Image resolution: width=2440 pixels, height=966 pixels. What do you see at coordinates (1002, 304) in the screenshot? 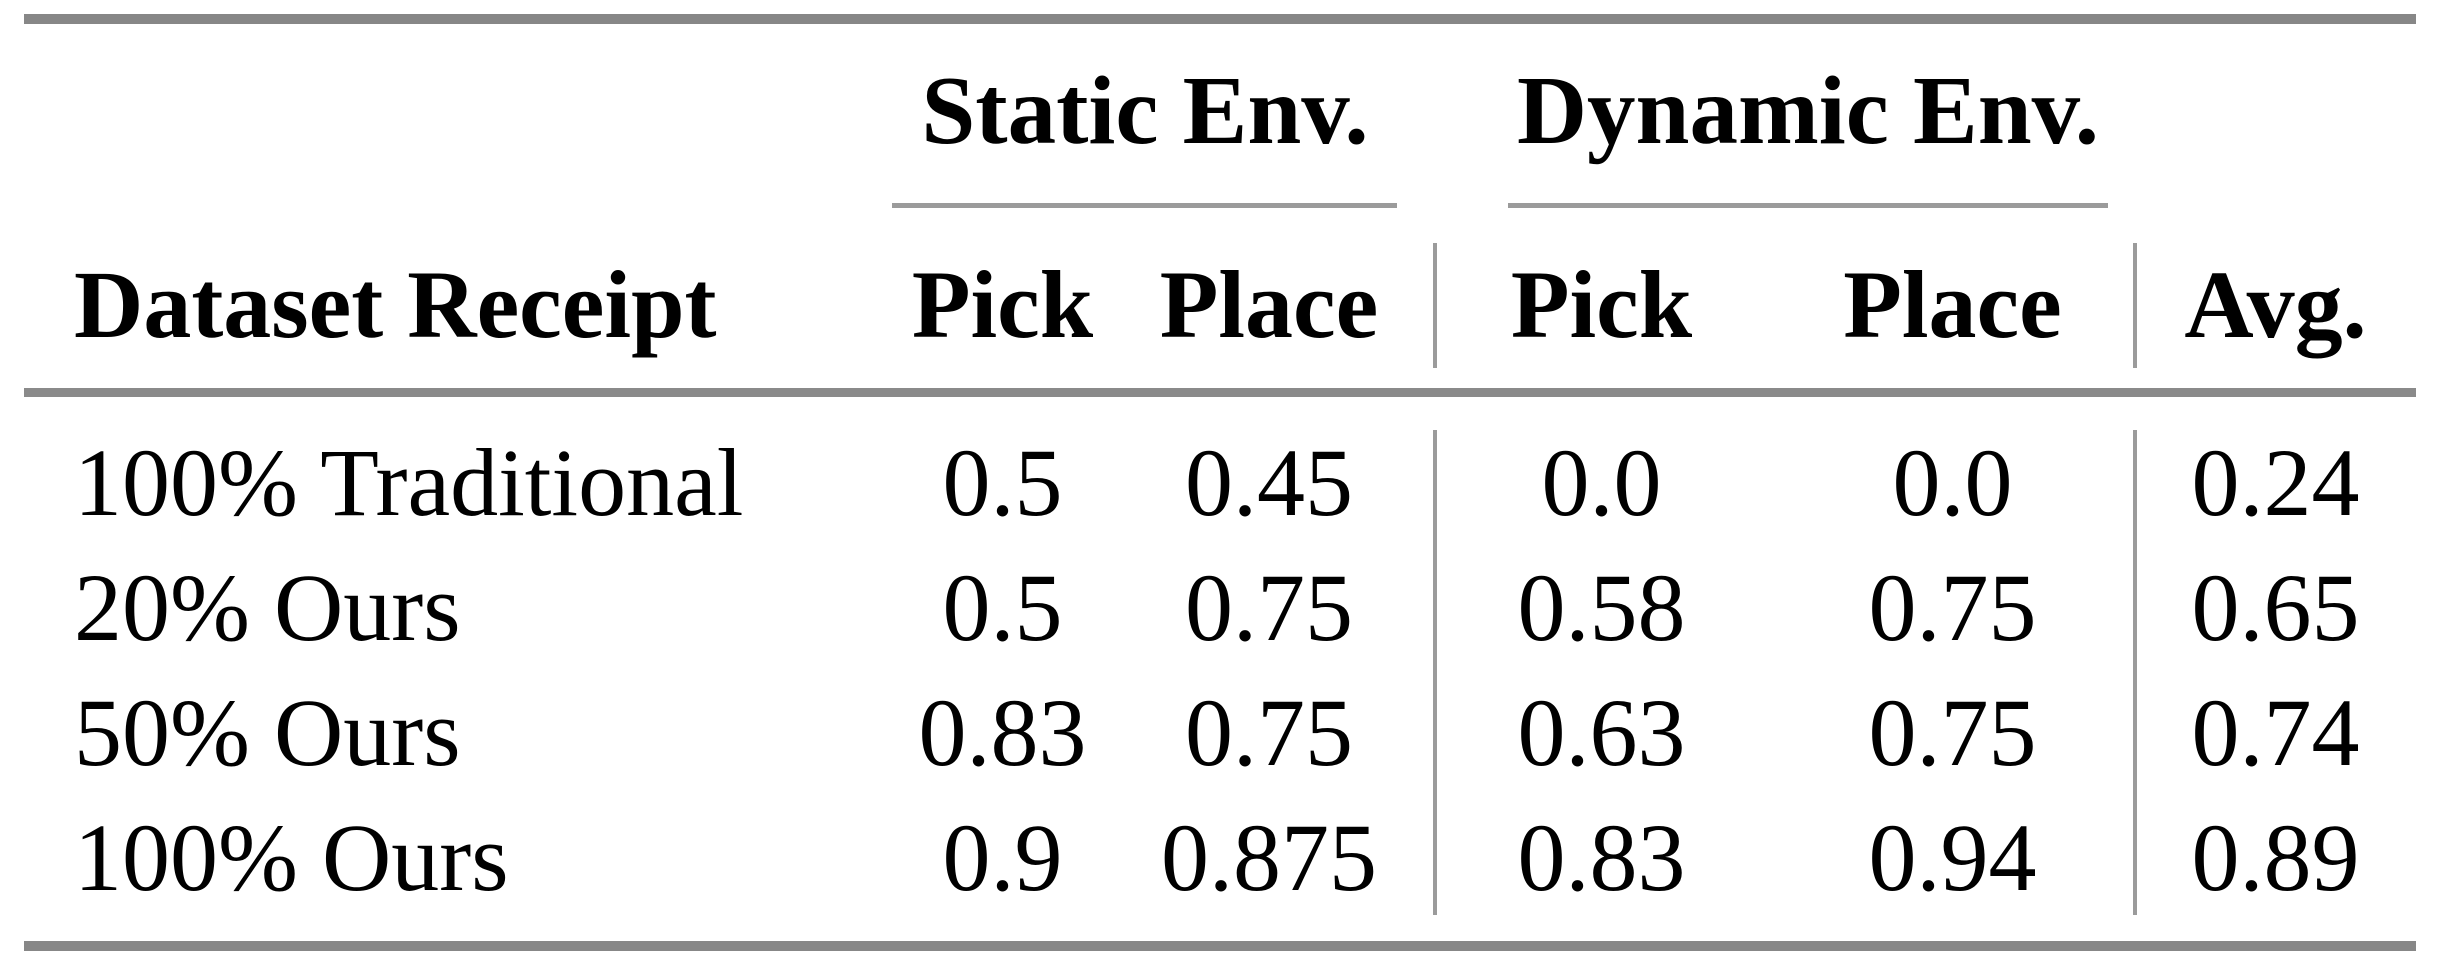
I see `header-static-pick: Pick` at bounding box center [1002, 304].